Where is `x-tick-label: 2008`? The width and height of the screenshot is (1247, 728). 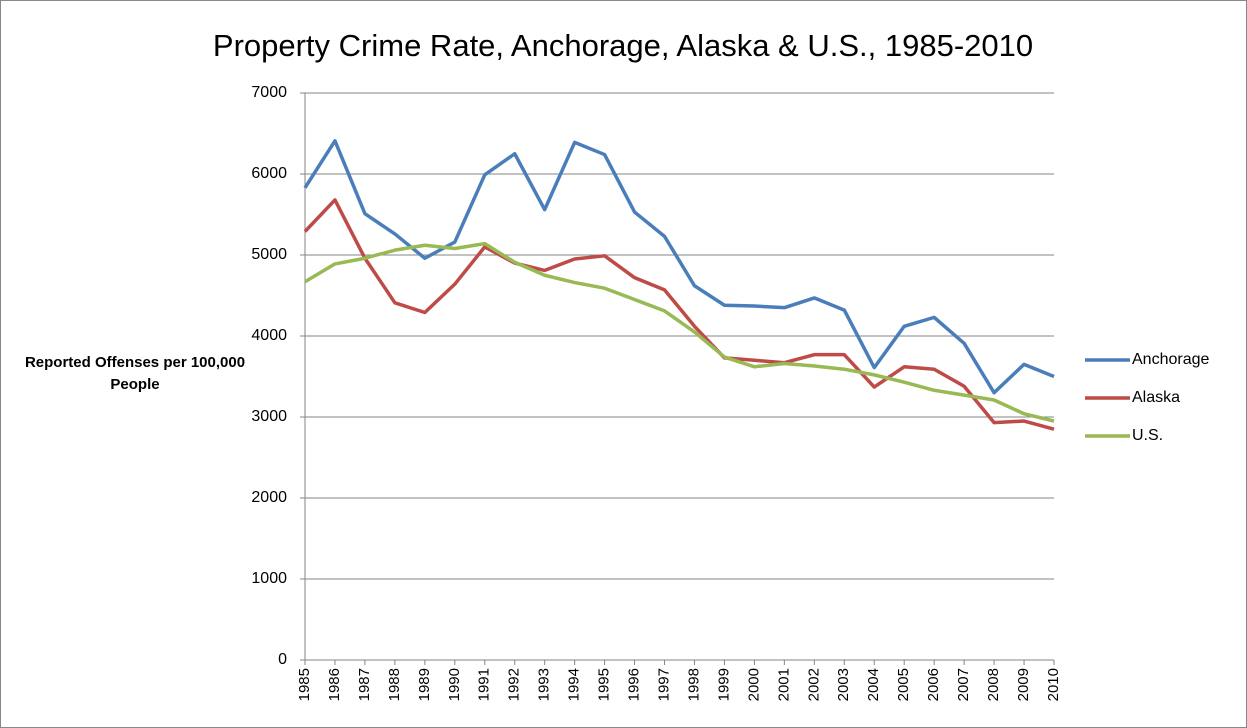
x-tick-label: 2008 is located at coordinates (993, 684).